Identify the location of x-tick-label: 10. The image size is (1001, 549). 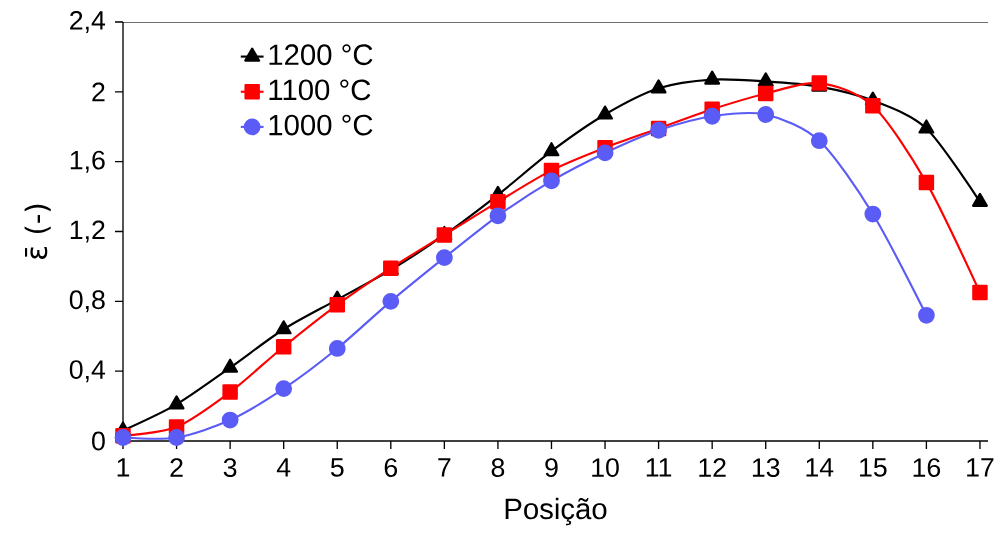
(605, 468).